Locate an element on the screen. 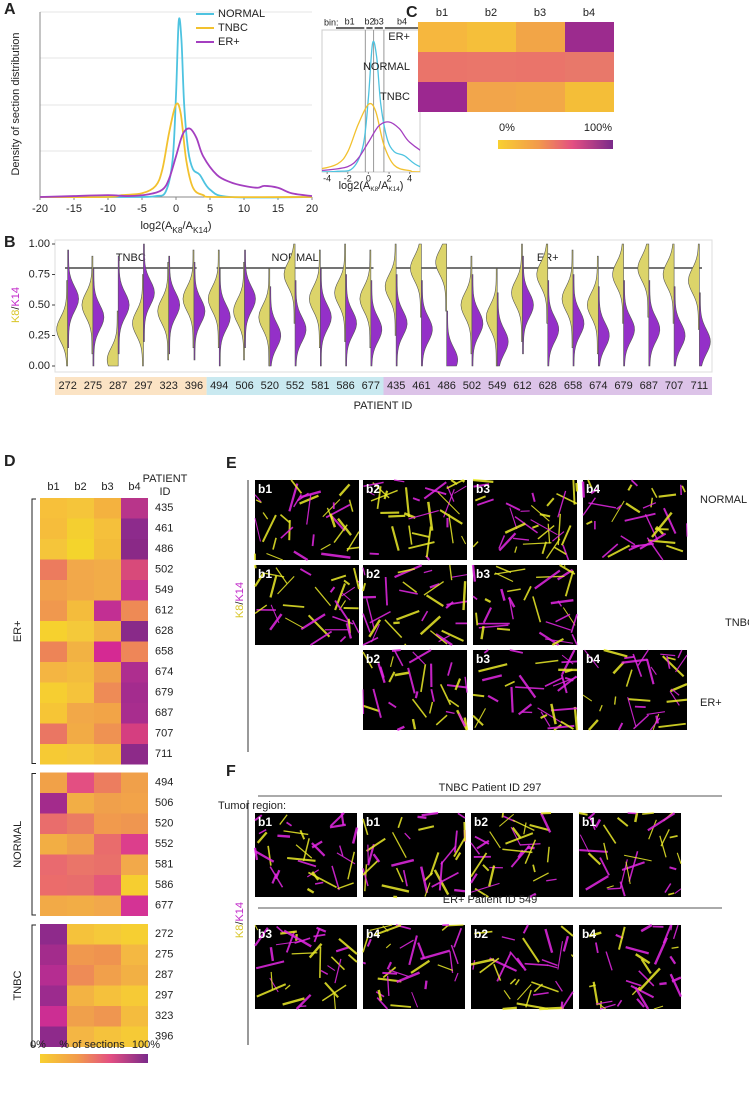  bin-tag: b4 is located at coordinates (593, 489).